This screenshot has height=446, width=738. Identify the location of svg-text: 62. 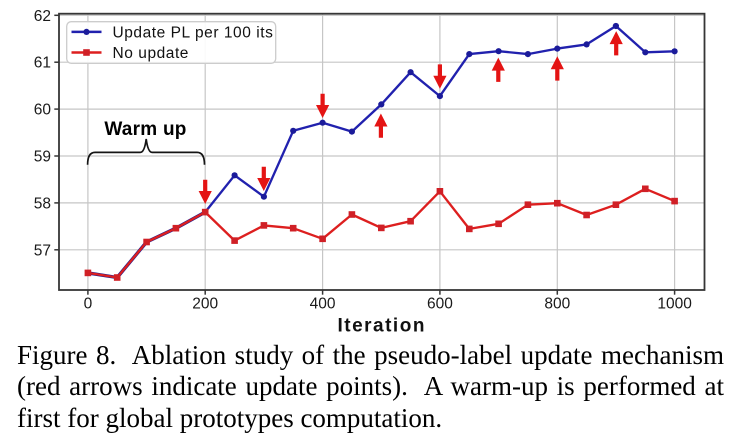
(42, 16).